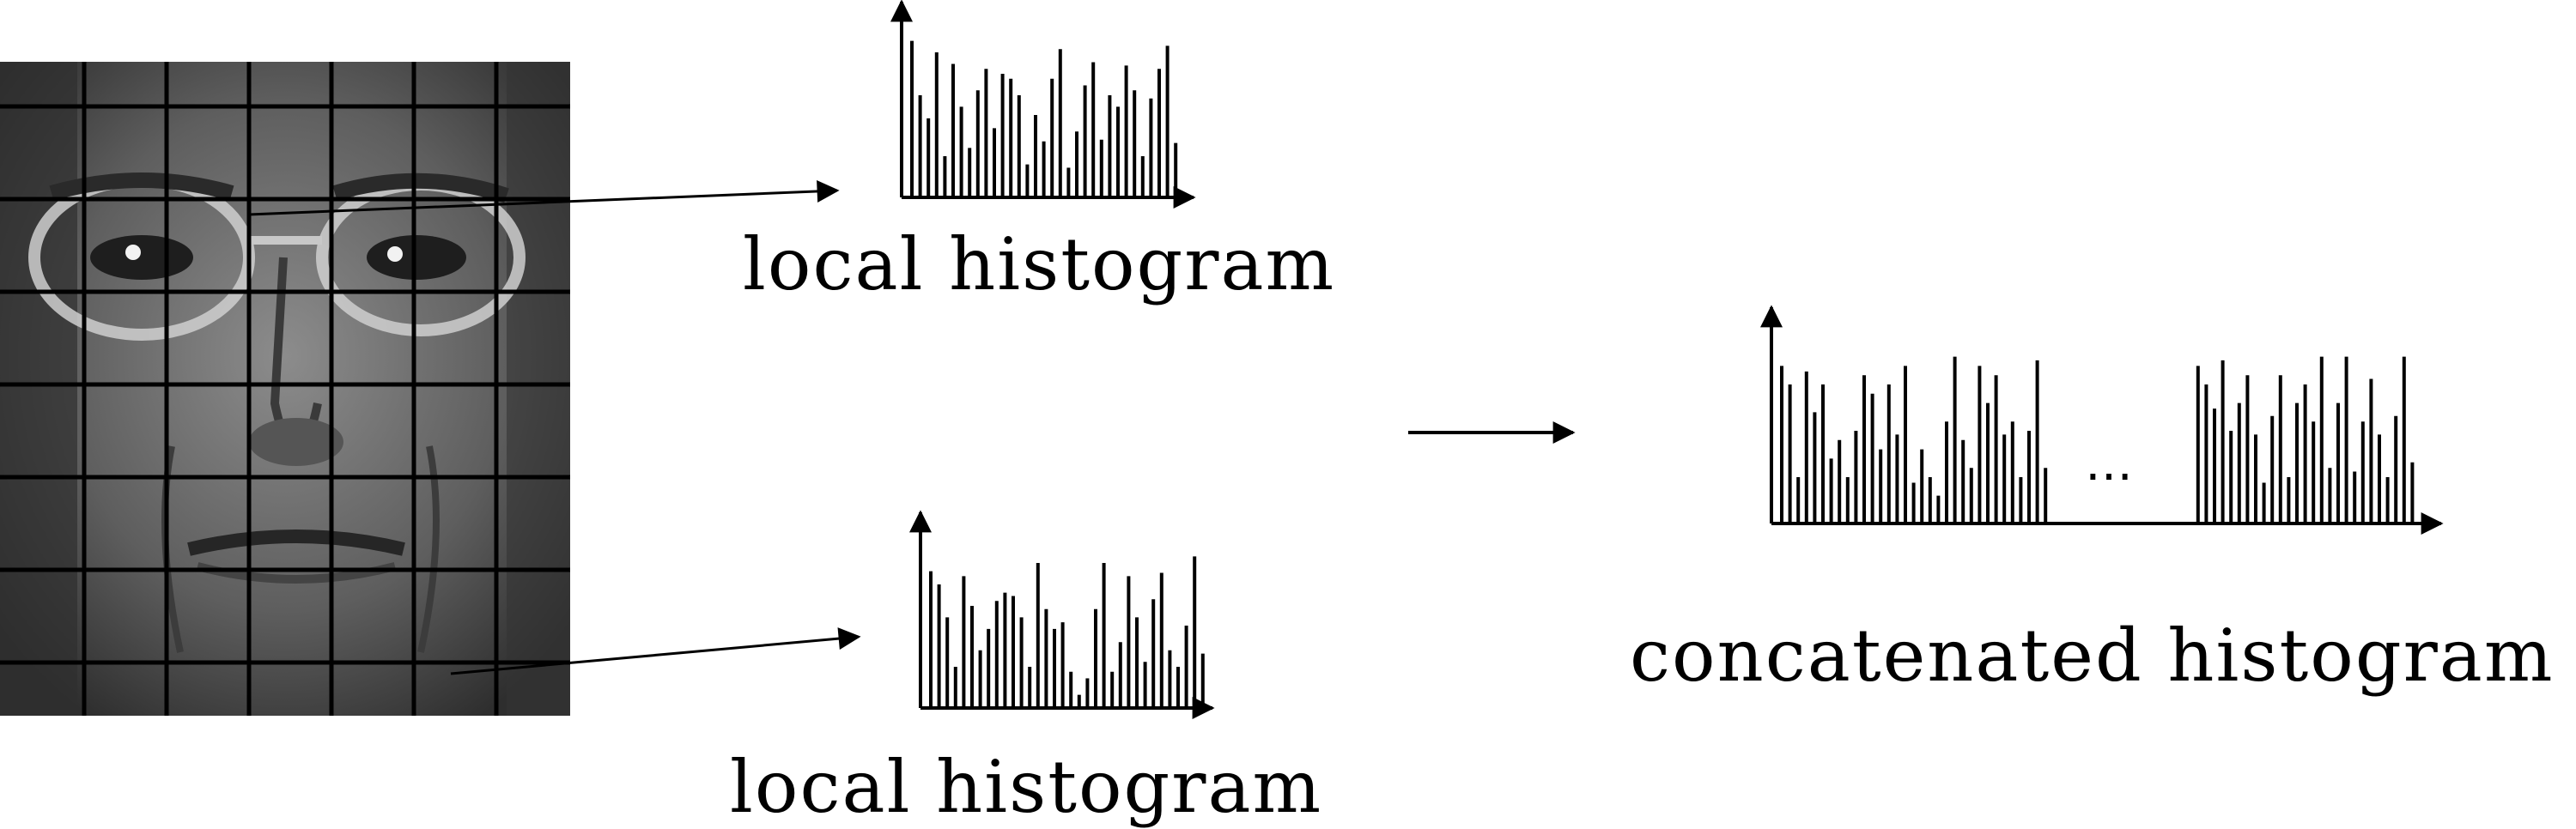 This screenshot has width=2576, height=829. What do you see at coordinates (1062, 614) in the screenshot?
I see `local-histogram-bottom` at bounding box center [1062, 614].